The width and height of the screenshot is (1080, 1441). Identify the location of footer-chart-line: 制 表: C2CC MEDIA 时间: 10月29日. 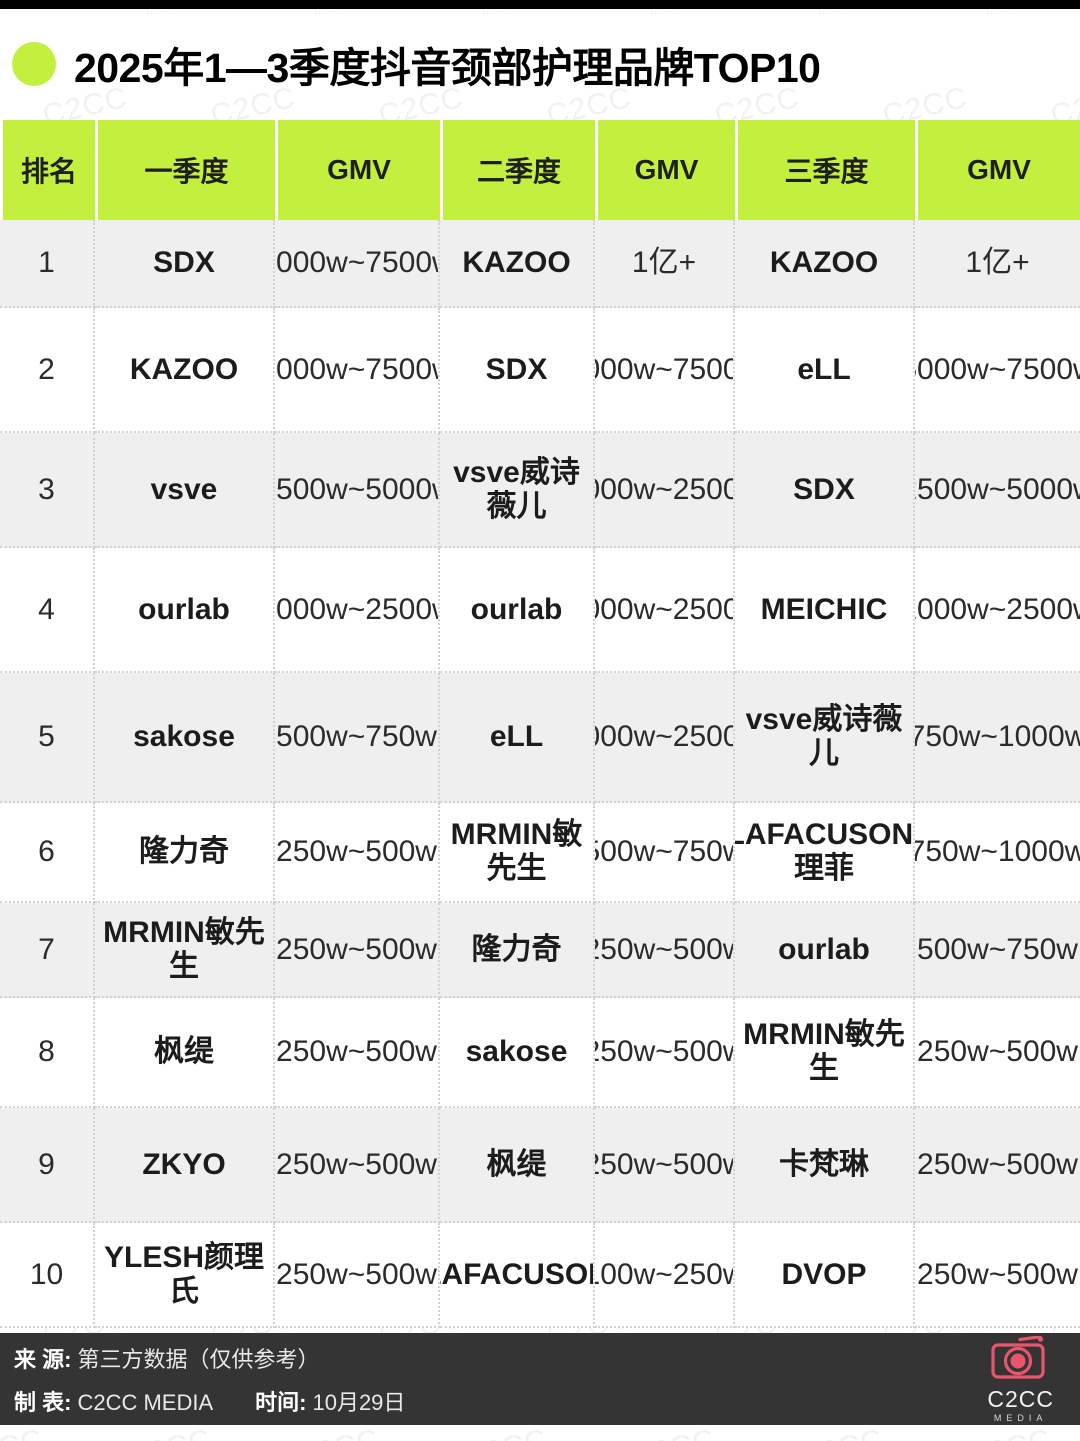
(209, 1401).